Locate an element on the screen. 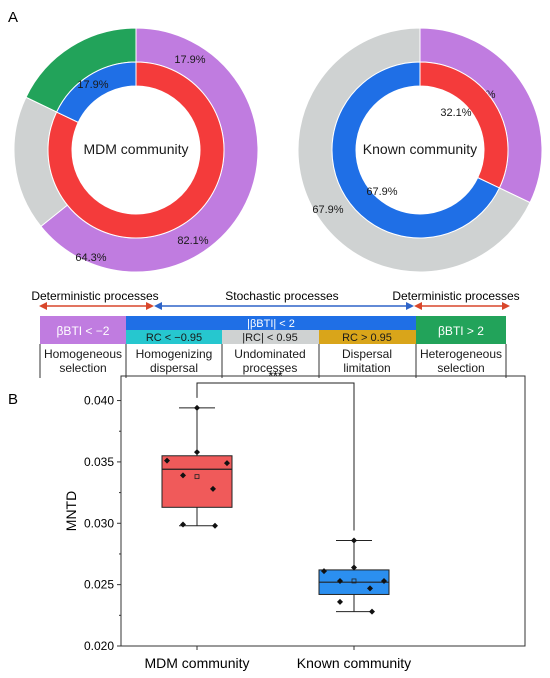 This screenshot has width=550, height=678. y-tick-label-4: 0.040 is located at coordinates (99, 401).